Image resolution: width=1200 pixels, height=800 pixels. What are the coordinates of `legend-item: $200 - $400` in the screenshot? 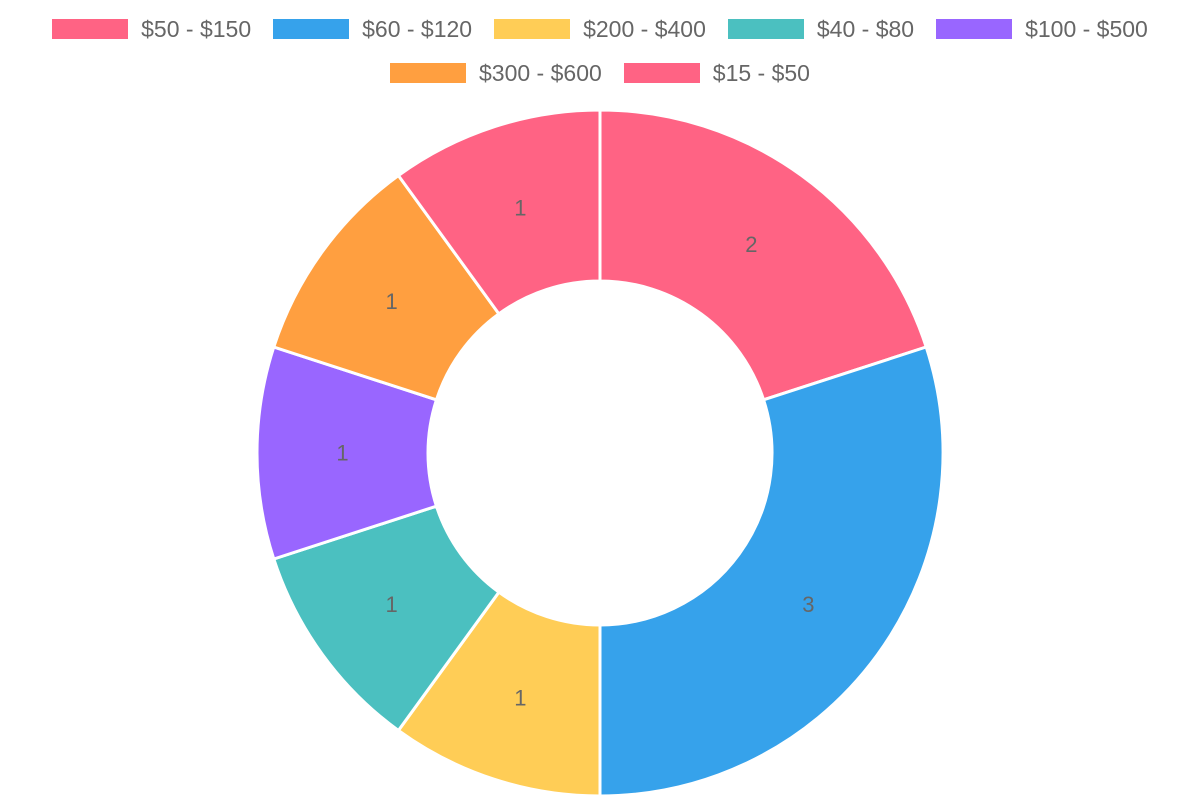 It's located at (600, 29).